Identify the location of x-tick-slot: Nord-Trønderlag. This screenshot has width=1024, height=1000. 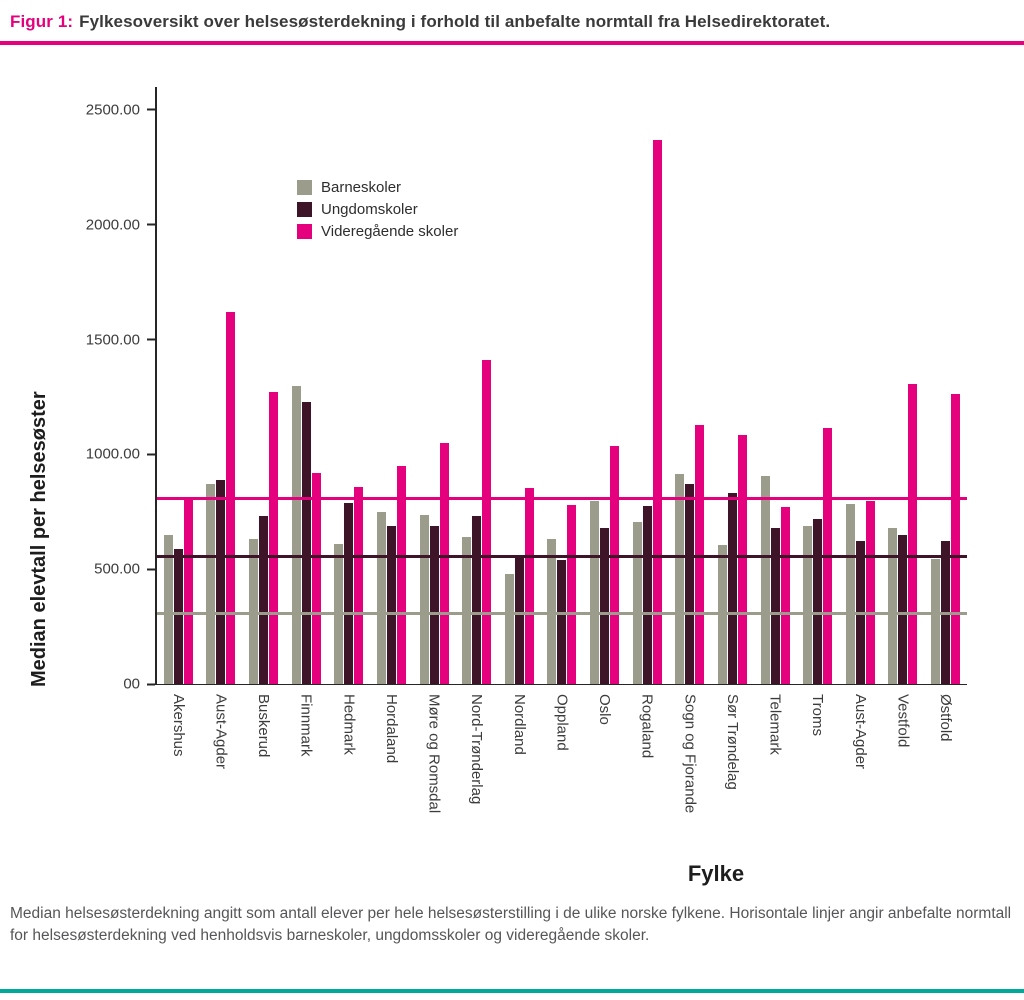
(476, 771).